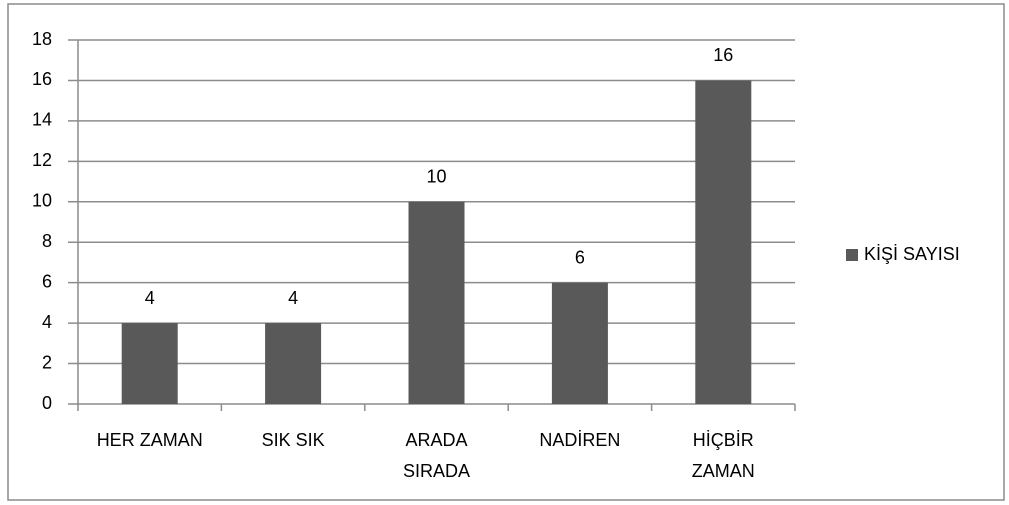 This screenshot has height=505, width=1009. What do you see at coordinates (47, 281) in the screenshot?
I see `y-tick-label: 6` at bounding box center [47, 281].